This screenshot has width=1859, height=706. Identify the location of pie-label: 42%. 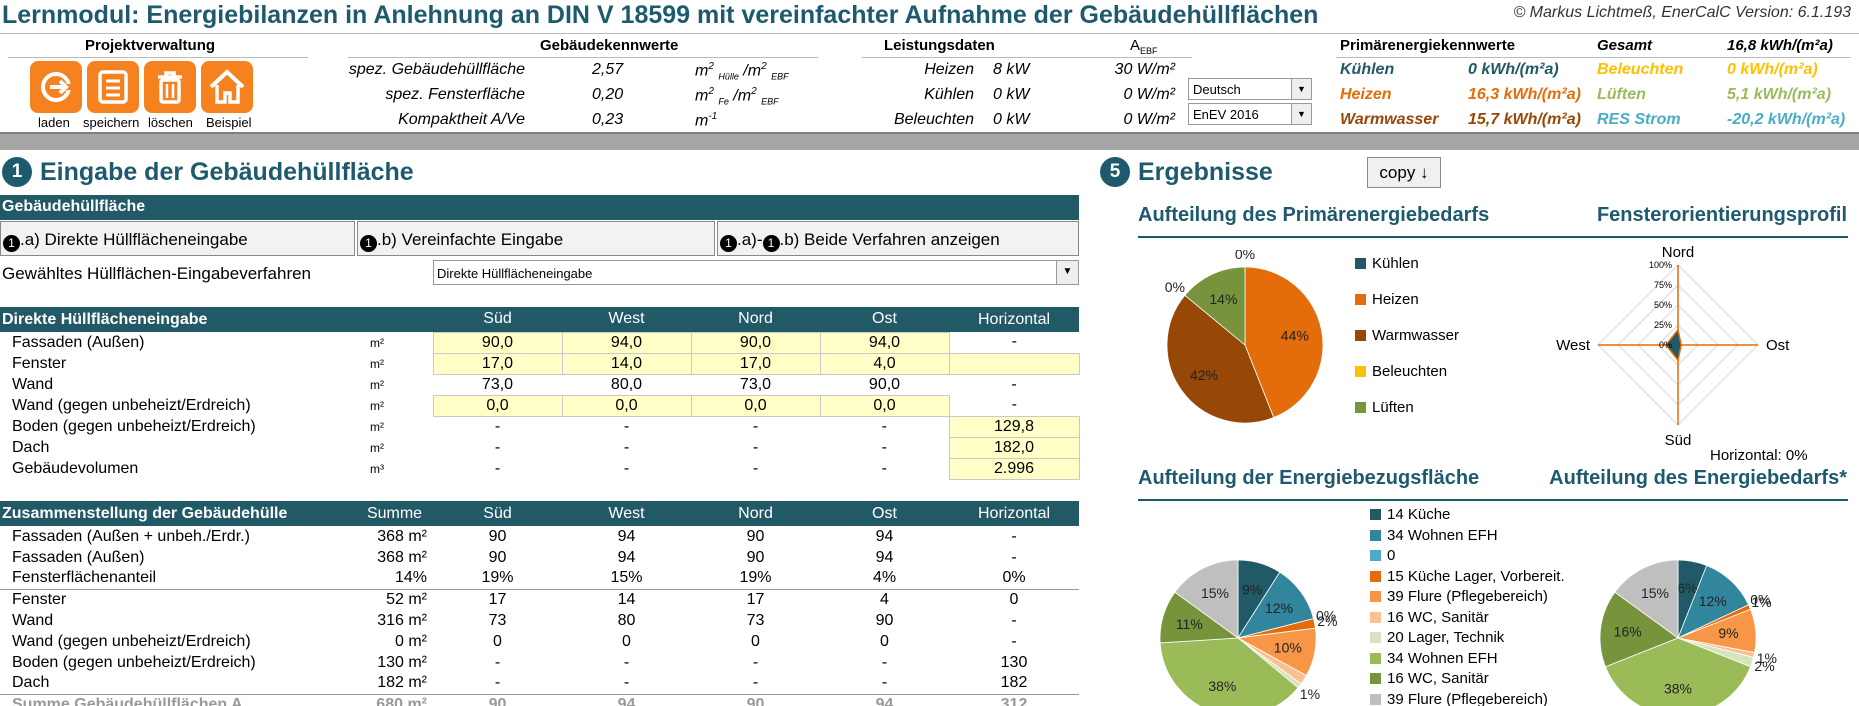
(1204, 375).